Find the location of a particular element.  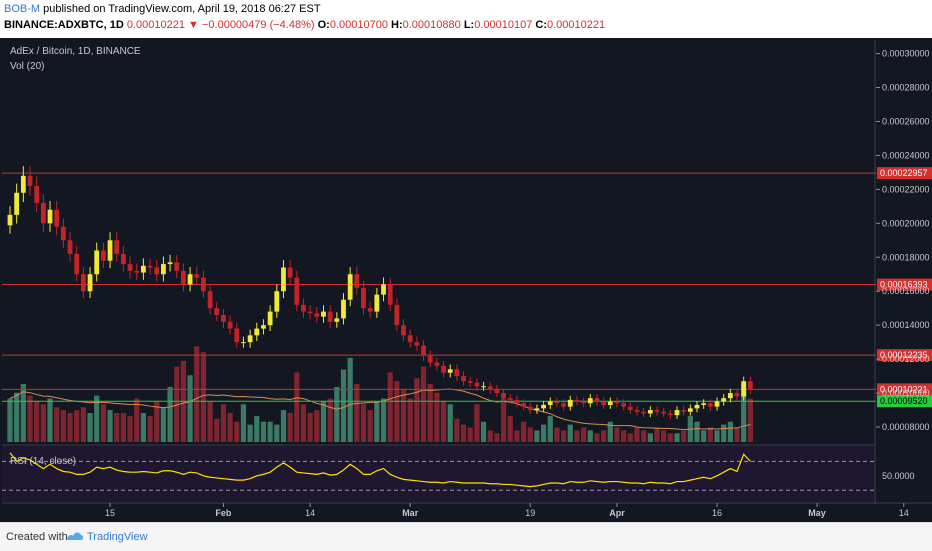

author-link: BOB-M is located at coordinates (22, 9).